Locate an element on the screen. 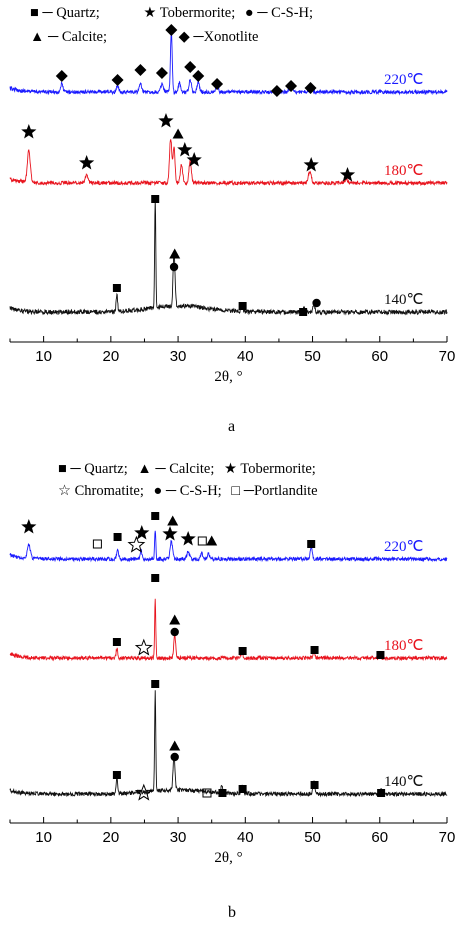 The width and height of the screenshot is (460, 929). legend-b-row1: ■ ─ Quartz; ▲ ─ Calcite; ★ Tobermorite; is located at coordinates (187, 469).